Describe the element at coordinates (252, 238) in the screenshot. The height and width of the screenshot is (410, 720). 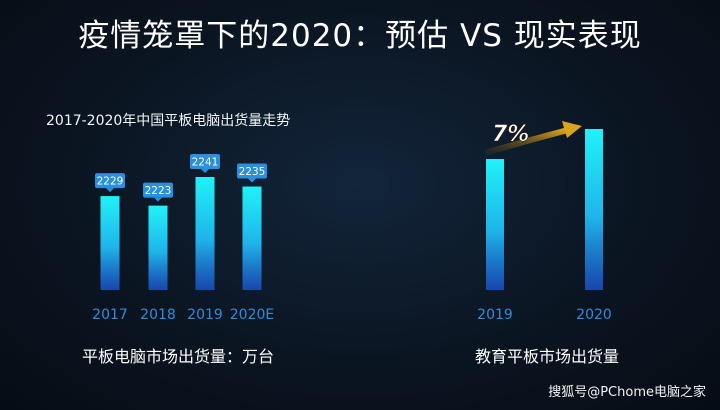
I see `bar-2020E` at that location.